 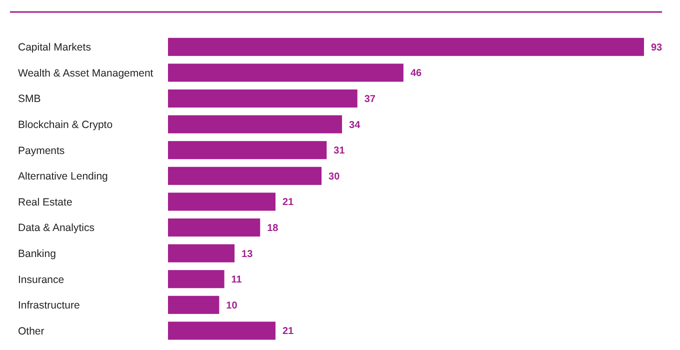 What do you see at coordinates (370, 99) in the screenshot?
I see `data-label: 37` at bounding box center [370, 99].